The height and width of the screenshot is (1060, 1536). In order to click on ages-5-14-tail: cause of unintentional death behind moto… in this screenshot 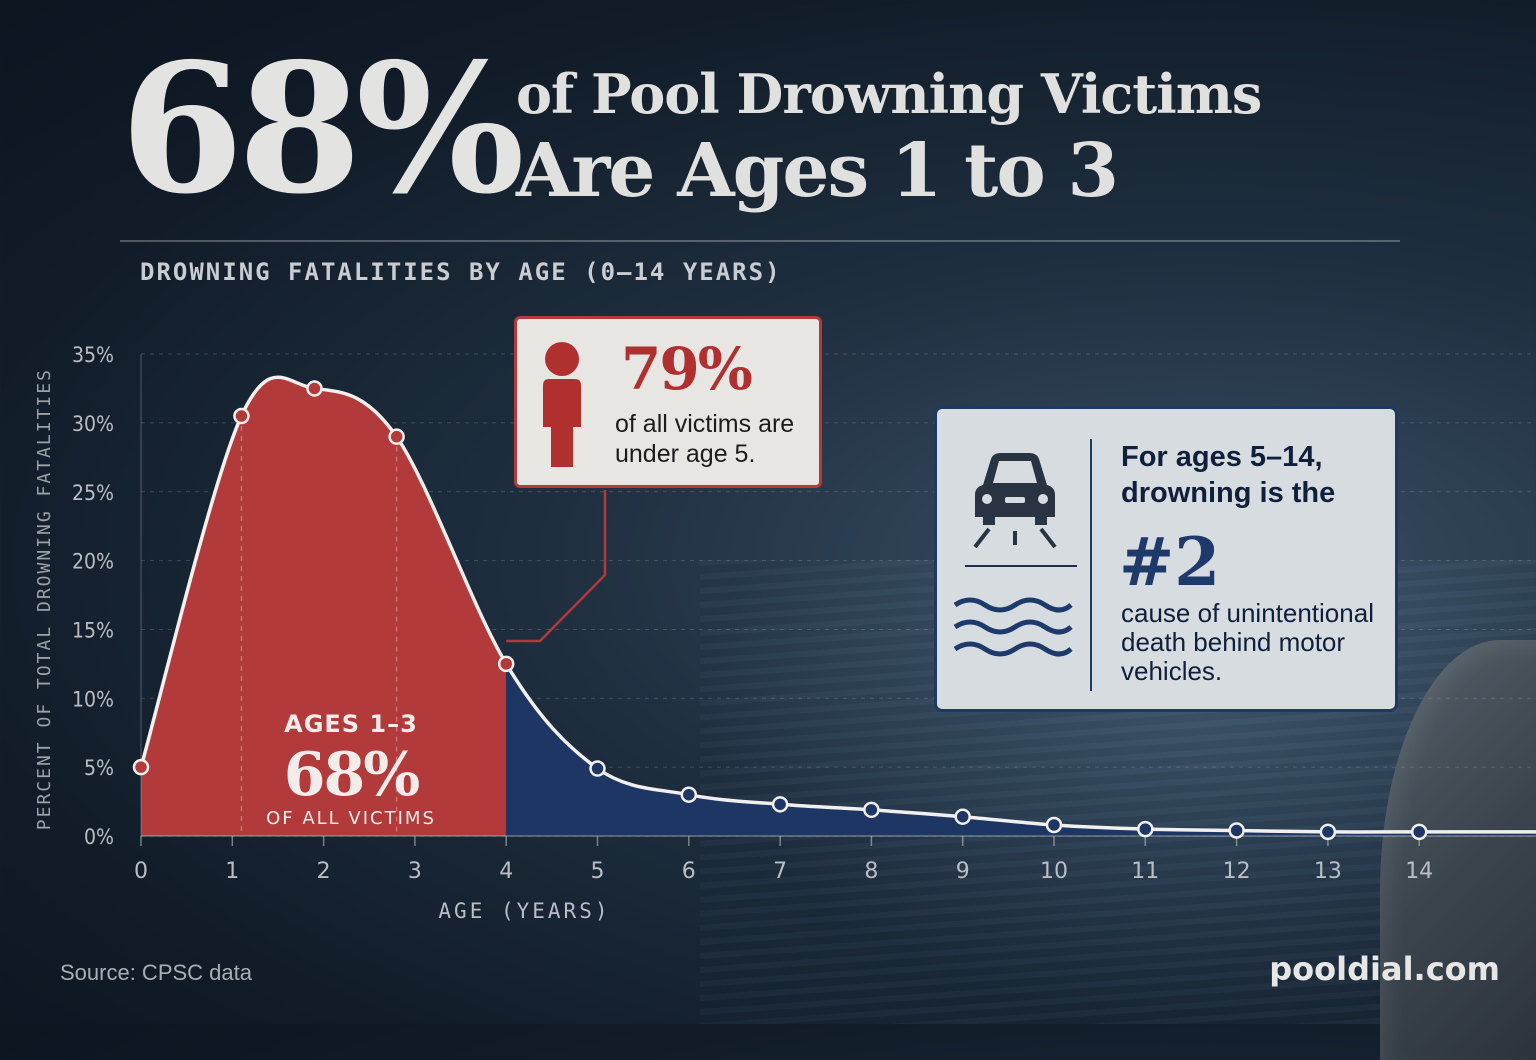, I will do `click(1247, 642)`.